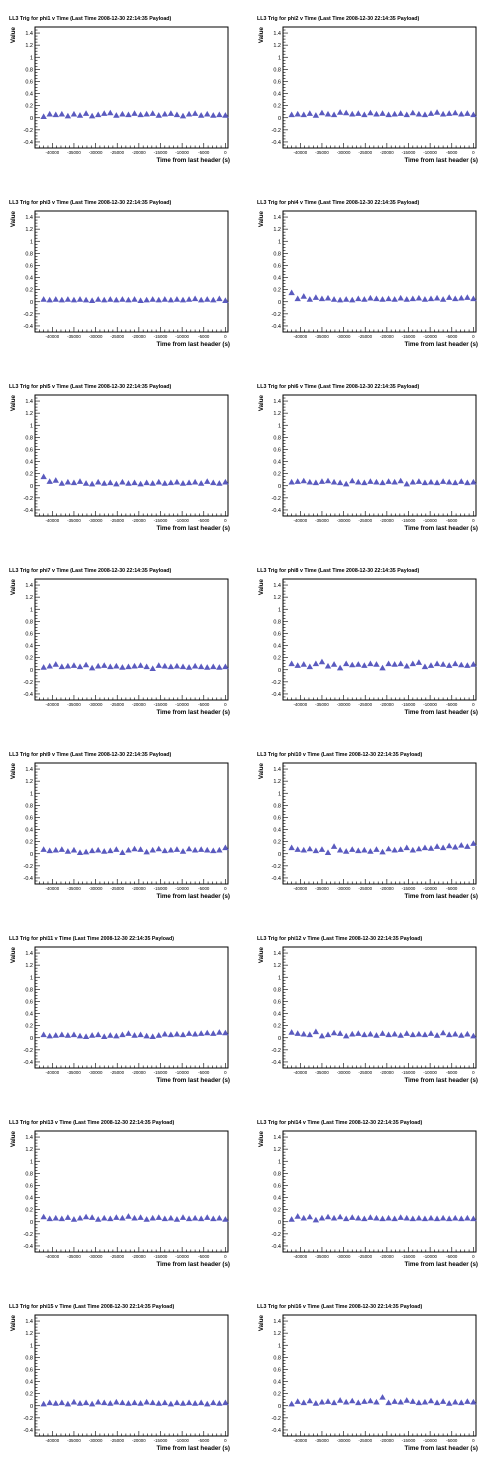  Describe the element at coordinates (74, 1440) in the screenshot. I see `x-tick-label: -35000` at that location.